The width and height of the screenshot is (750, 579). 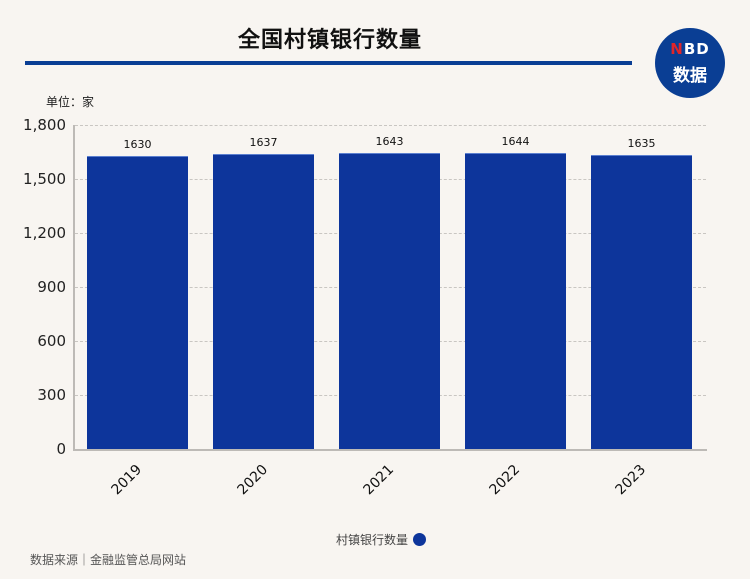 What do you see at coordinates (51, 287) in the screenshot?
I see `y-tick-label: 900` at bounding box center [51, 287].